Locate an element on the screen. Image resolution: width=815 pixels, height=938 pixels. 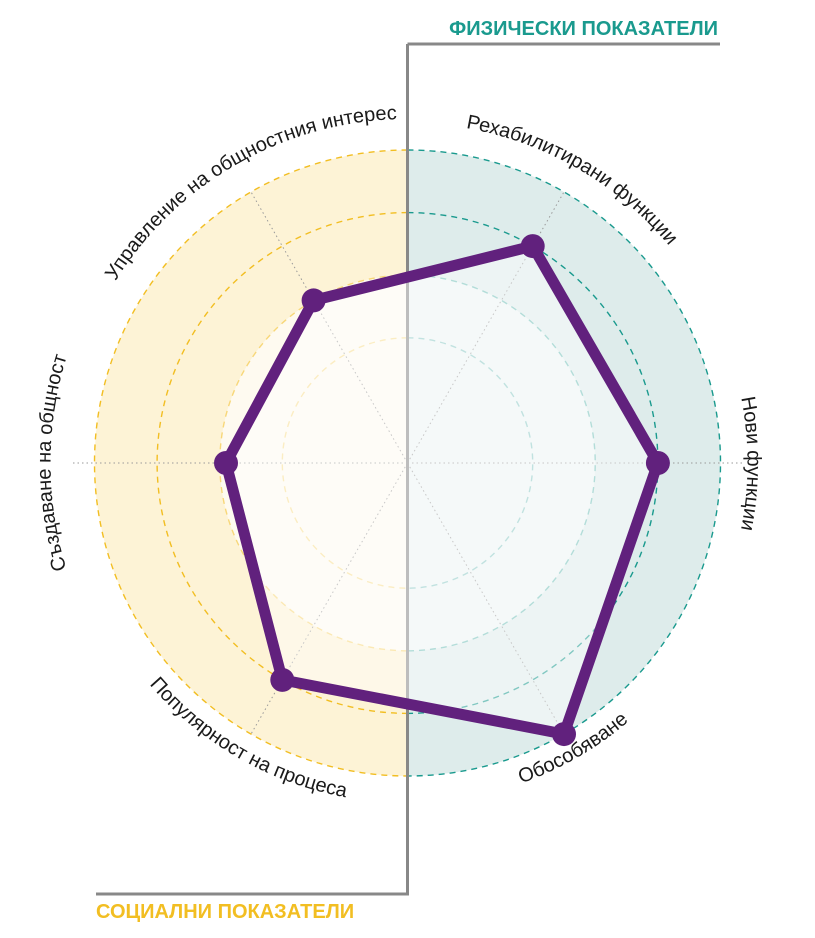
axis-label-text-4: Създаване на общност is located at coordinates (52, 463).